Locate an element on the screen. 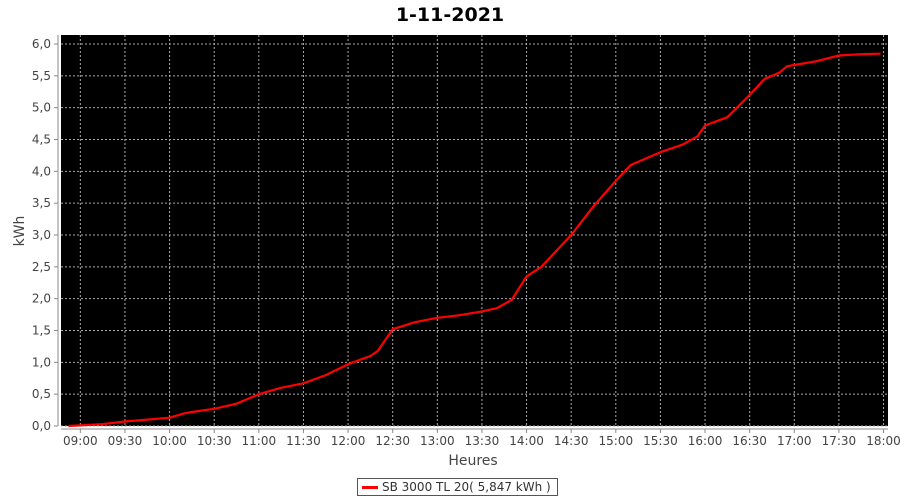 The width and height of the screenshot is (900, 500). x-tick-label: 17:00 is located at coordinates (794, 441).